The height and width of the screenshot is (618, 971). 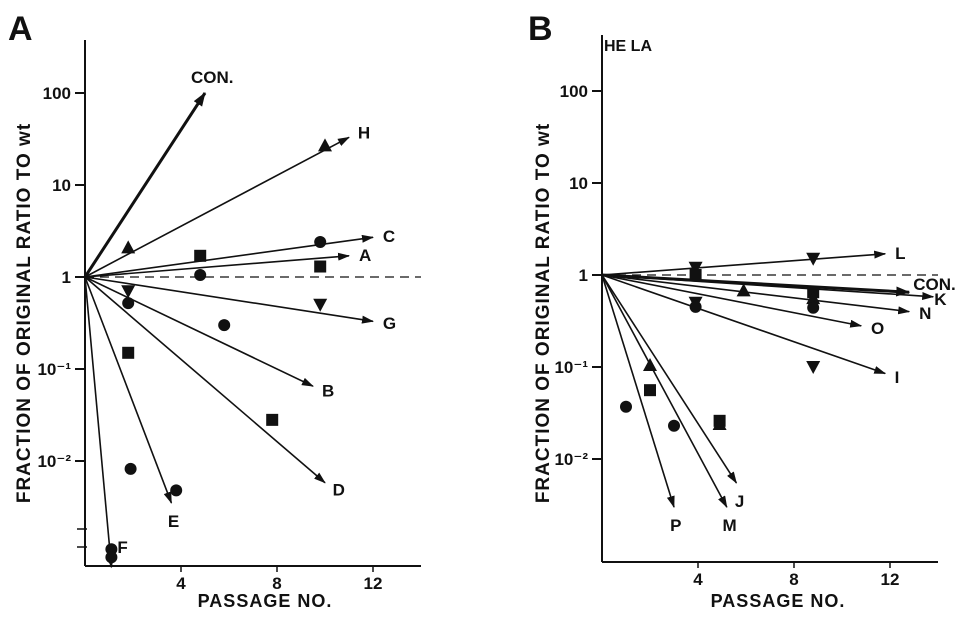 I want to click on line-label: F, so click(x=122, y=547).